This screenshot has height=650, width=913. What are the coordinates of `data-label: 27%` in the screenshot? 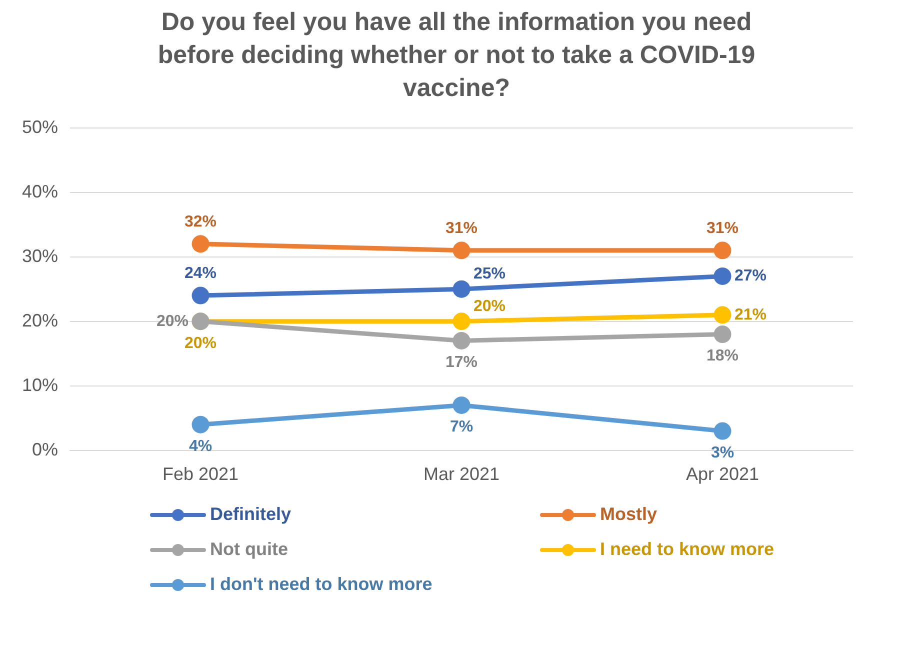 It's located at (750, 276).